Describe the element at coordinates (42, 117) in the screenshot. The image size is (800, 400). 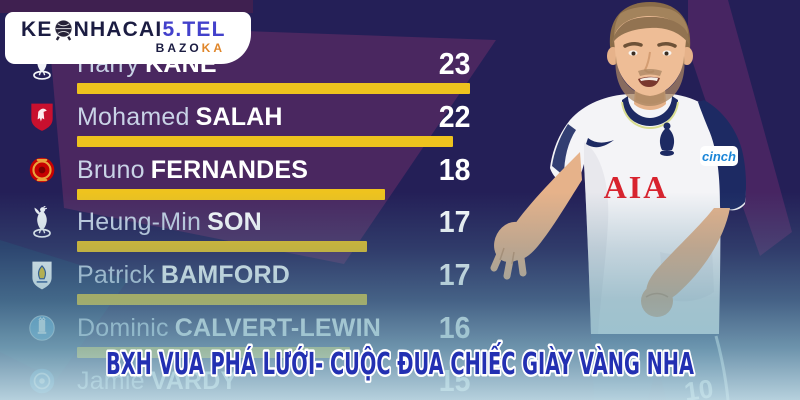
I see `liverpool-crest-icon` at that location.